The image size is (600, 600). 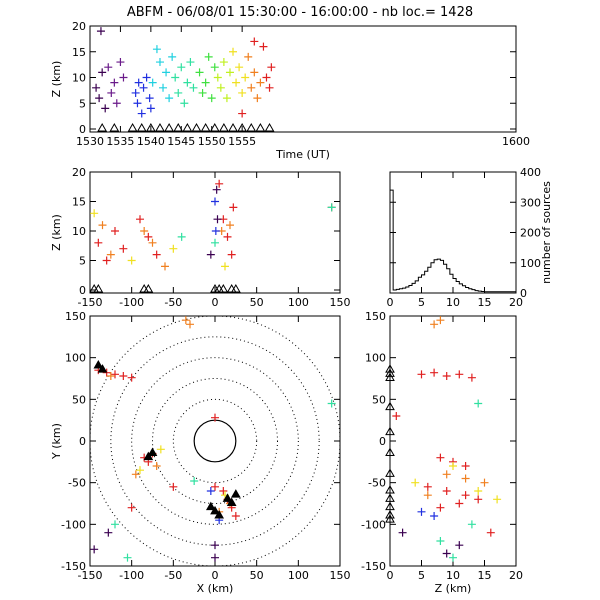 I want to click on x-tick-label: 10, so click(x=453, y=575).